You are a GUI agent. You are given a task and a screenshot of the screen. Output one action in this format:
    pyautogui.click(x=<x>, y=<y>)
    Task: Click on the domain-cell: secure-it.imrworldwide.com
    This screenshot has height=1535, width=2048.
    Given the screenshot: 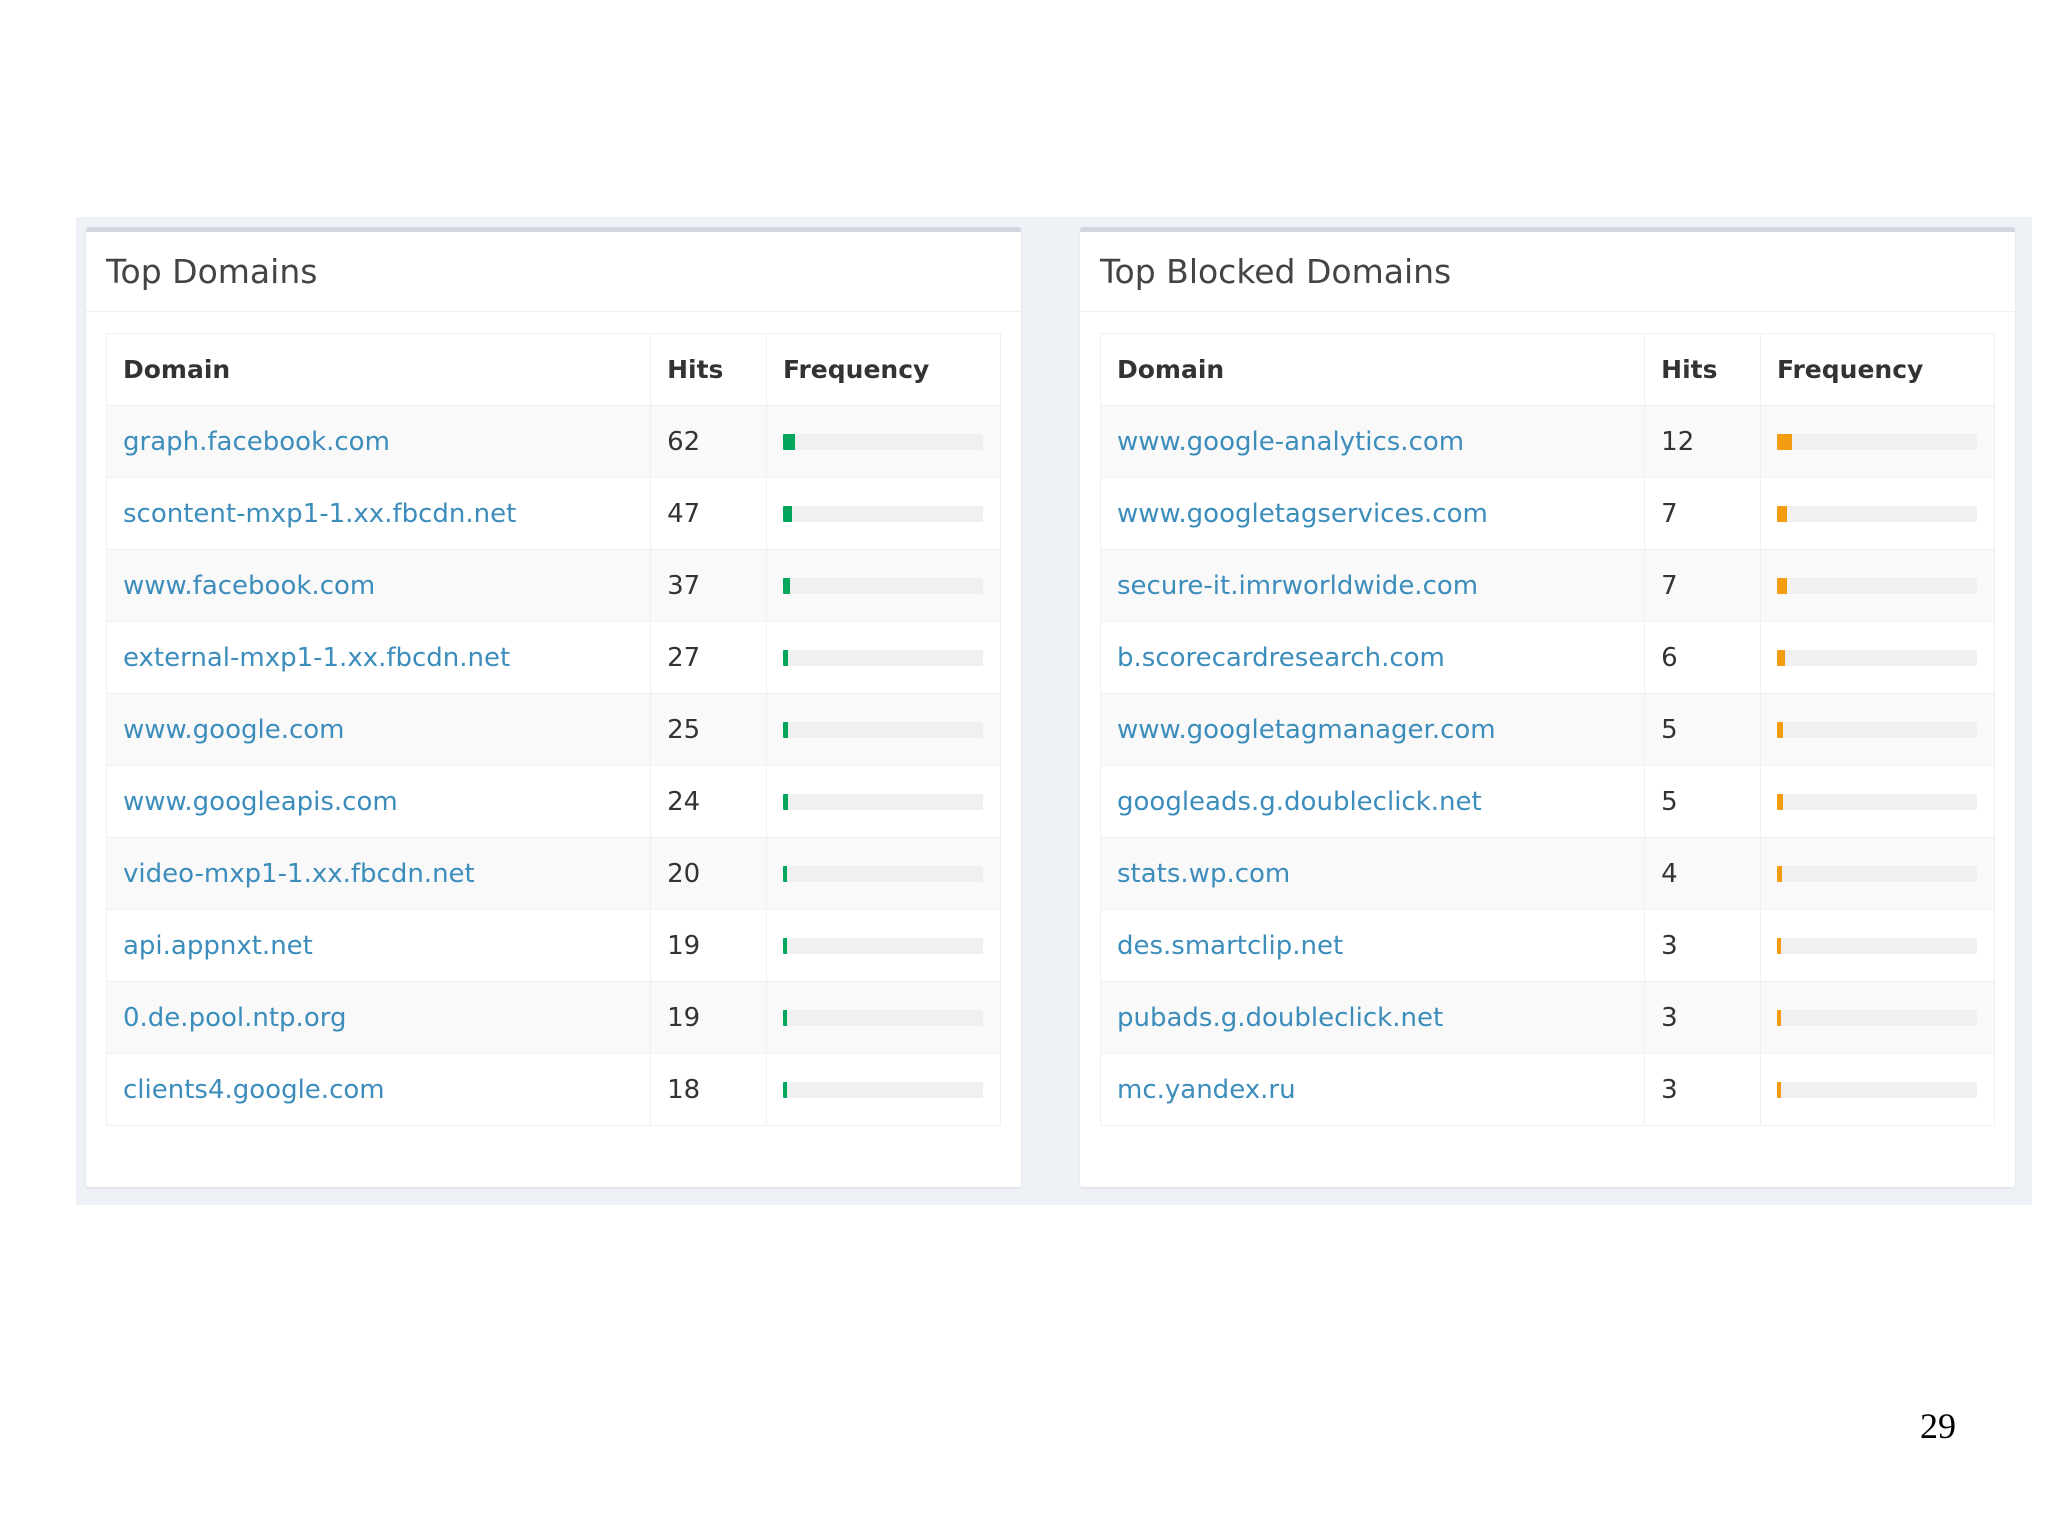 What is the action you would take?
    pyautogui.click(x=1372, y=585)
    